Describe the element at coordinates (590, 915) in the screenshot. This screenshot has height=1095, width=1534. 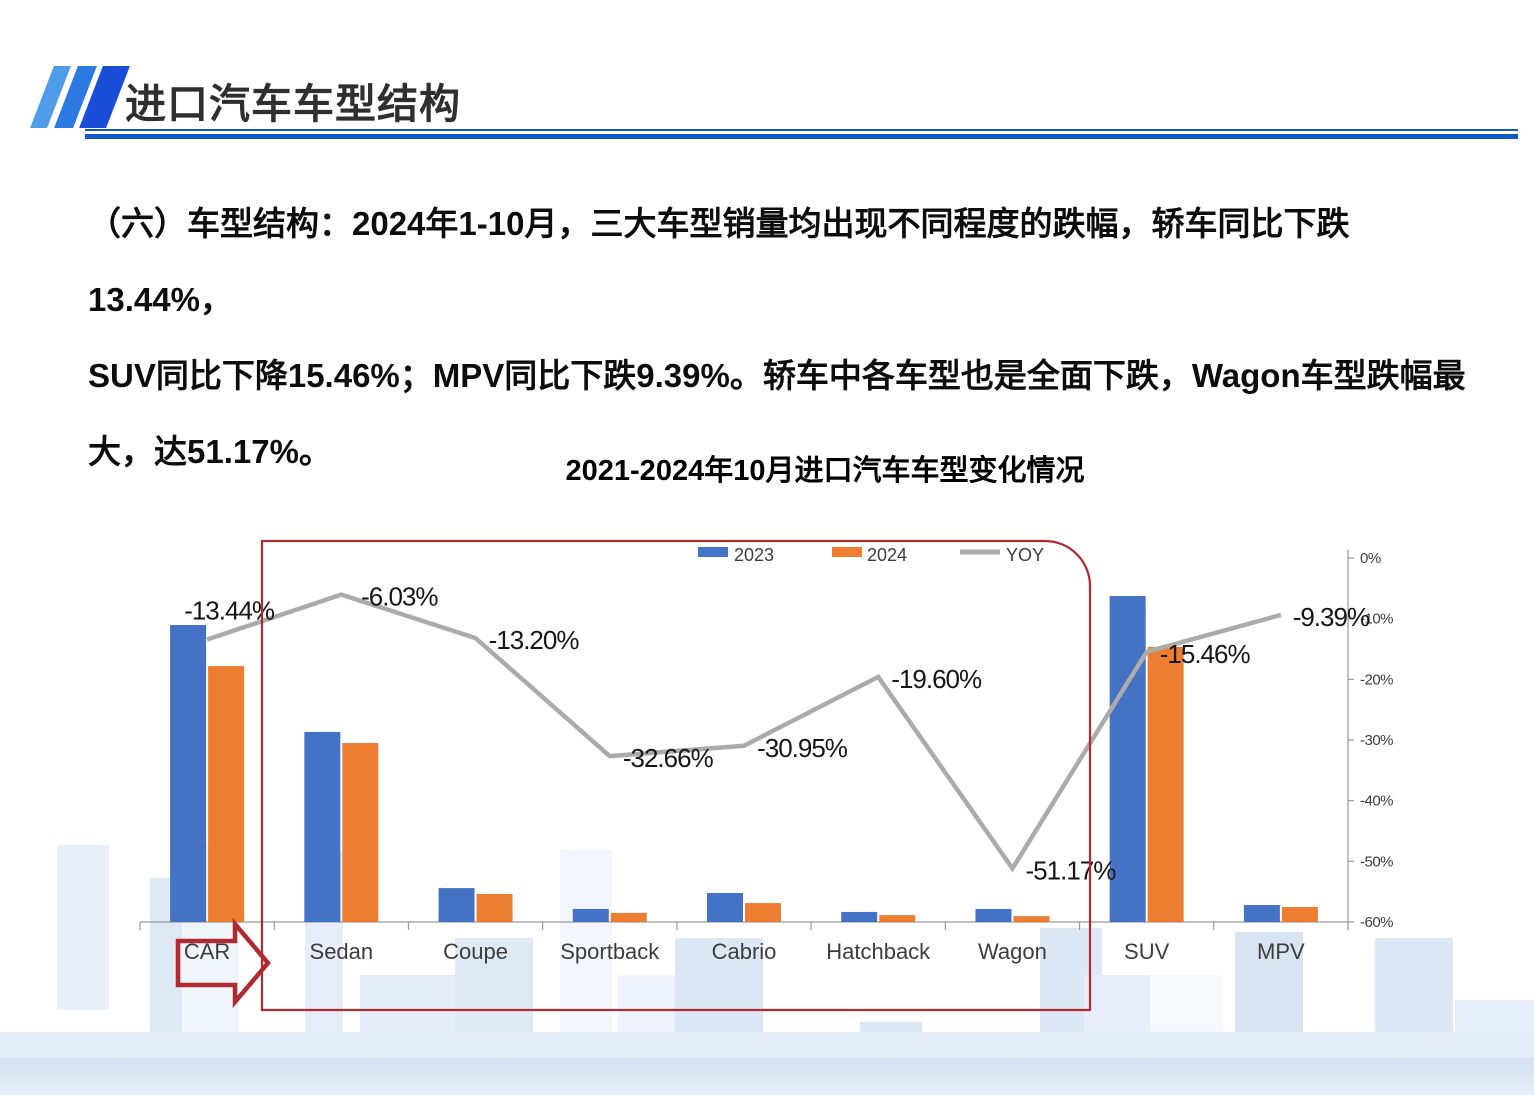
I see `bar-2023-Sportback` at that location.